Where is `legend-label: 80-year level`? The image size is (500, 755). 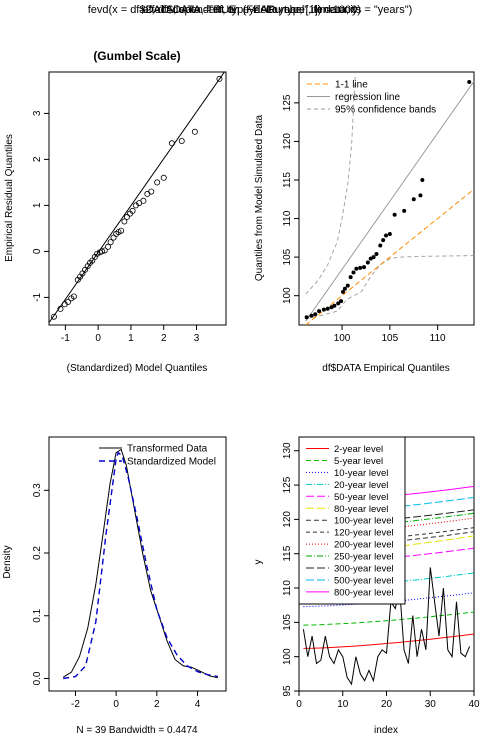
legend-label: 80-year level is located at coordinates (361, 509).